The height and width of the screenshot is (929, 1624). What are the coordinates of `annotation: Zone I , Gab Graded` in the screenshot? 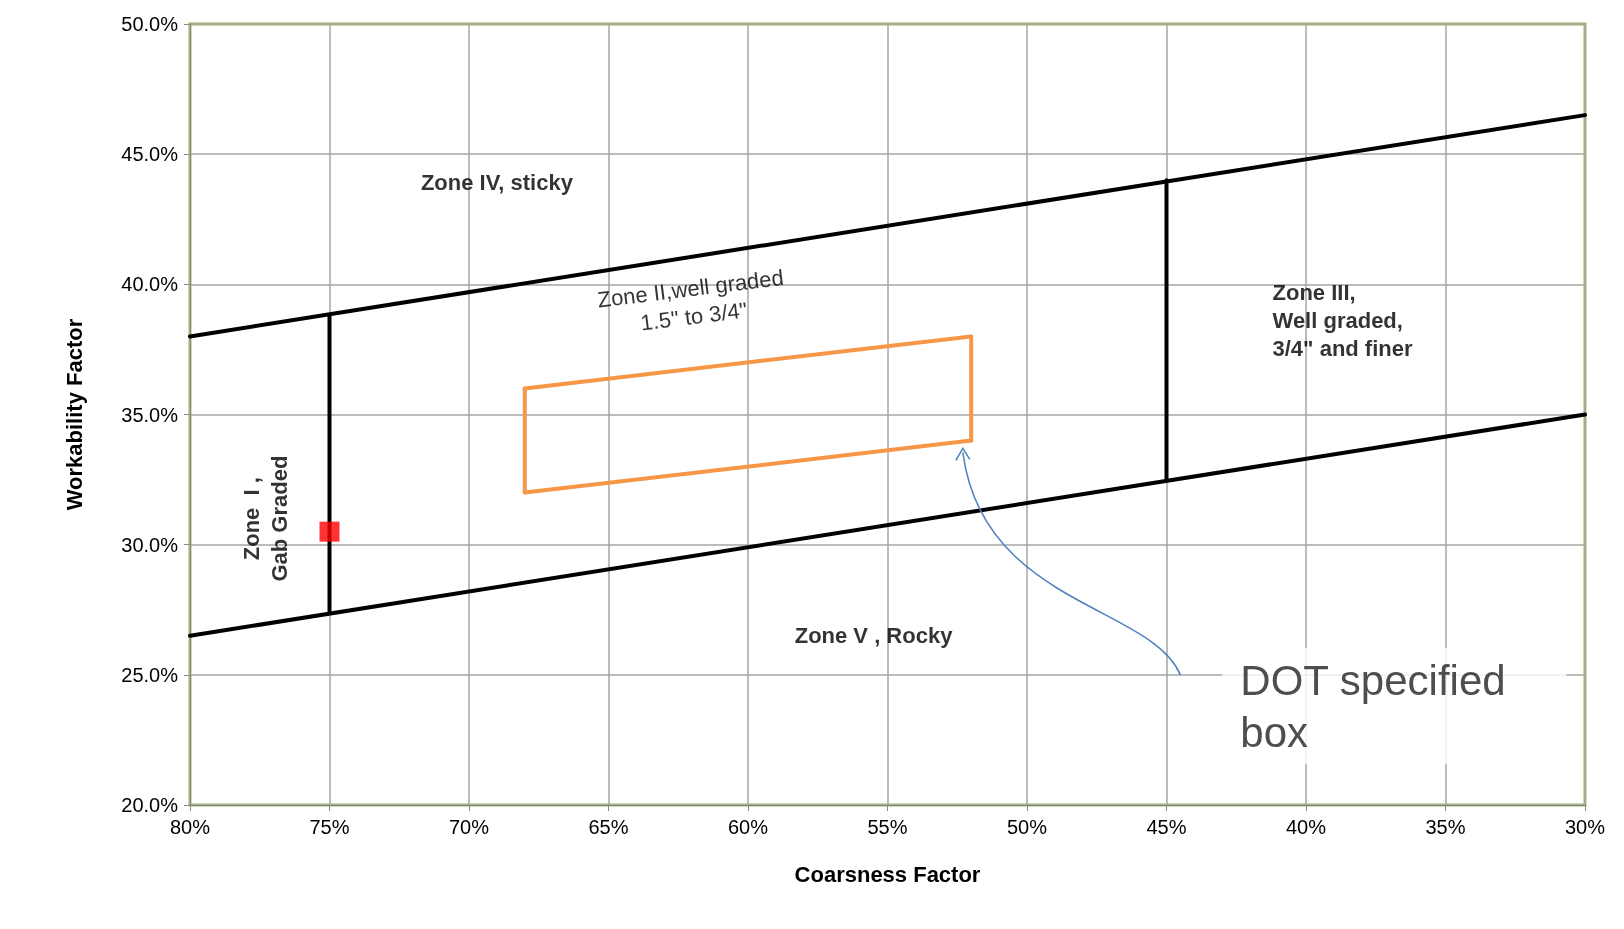 It's located at (265, 518).